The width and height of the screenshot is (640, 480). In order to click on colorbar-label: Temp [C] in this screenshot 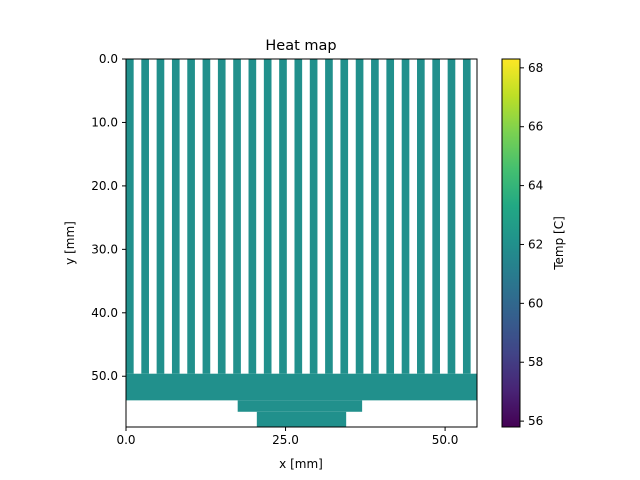, I will do `click(559, 243)`.